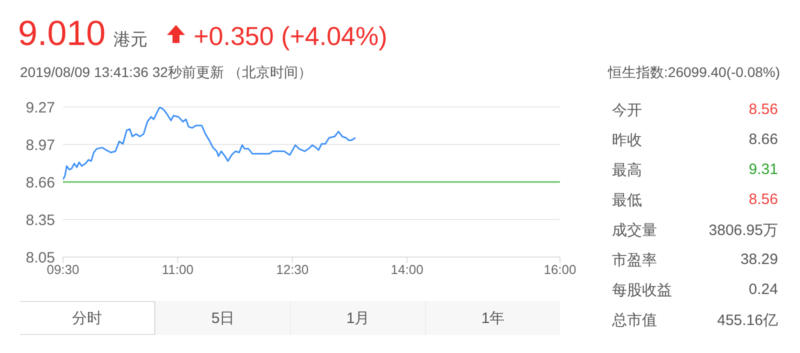  What do you see at coordinates (131, 40) in the screenshot?
I see `text: 港元` at bounding box center [131, 40].